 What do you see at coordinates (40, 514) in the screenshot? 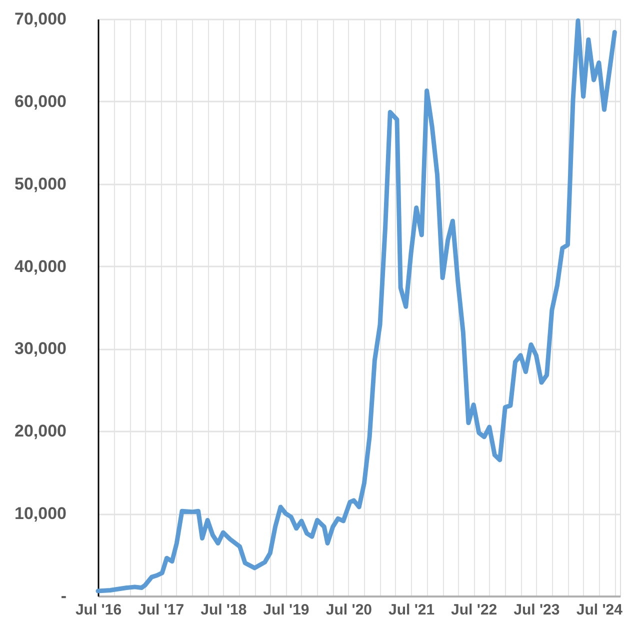
I see `y-tick-label: 10,000` at bounding box center [40, 514].